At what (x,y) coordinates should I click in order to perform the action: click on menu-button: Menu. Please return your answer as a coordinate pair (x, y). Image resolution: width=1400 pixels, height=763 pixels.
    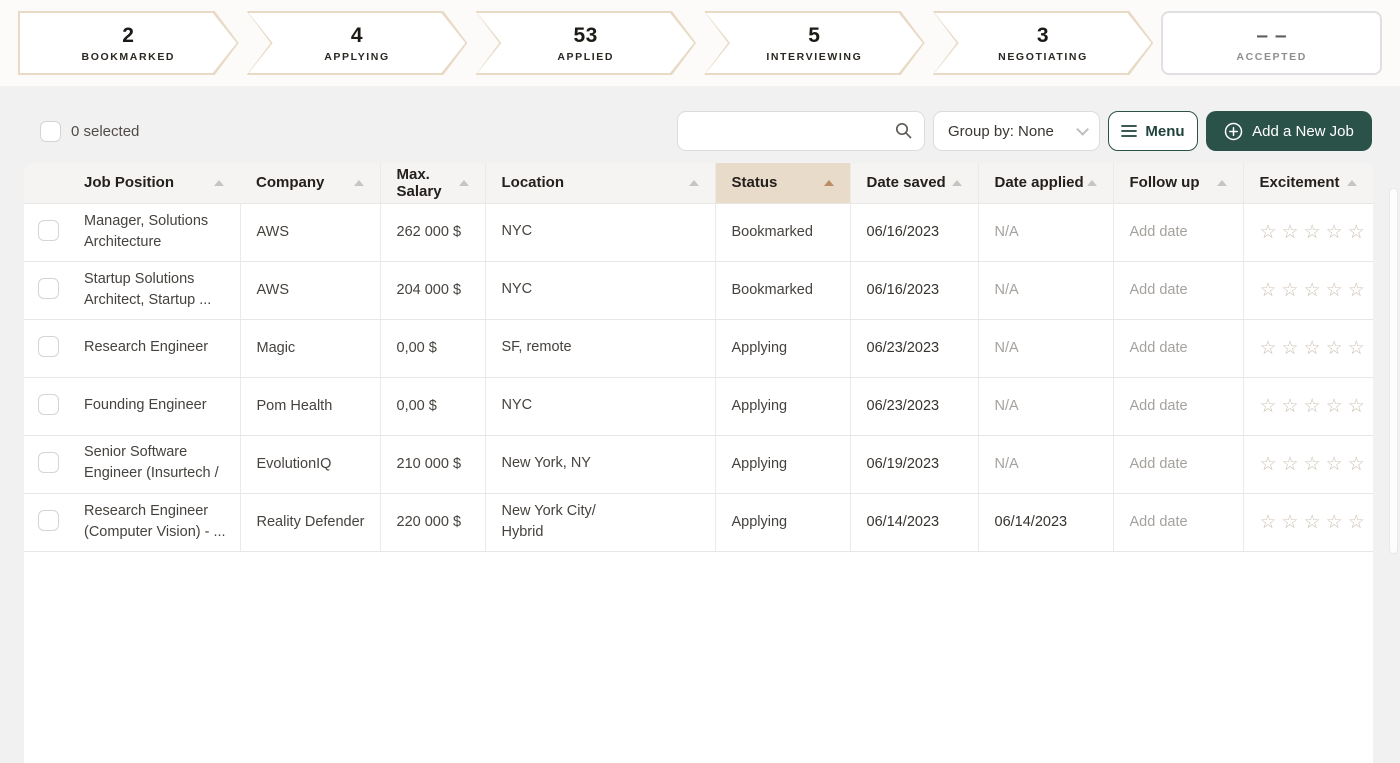
    Looking at the image, I should click on (1153, 131).